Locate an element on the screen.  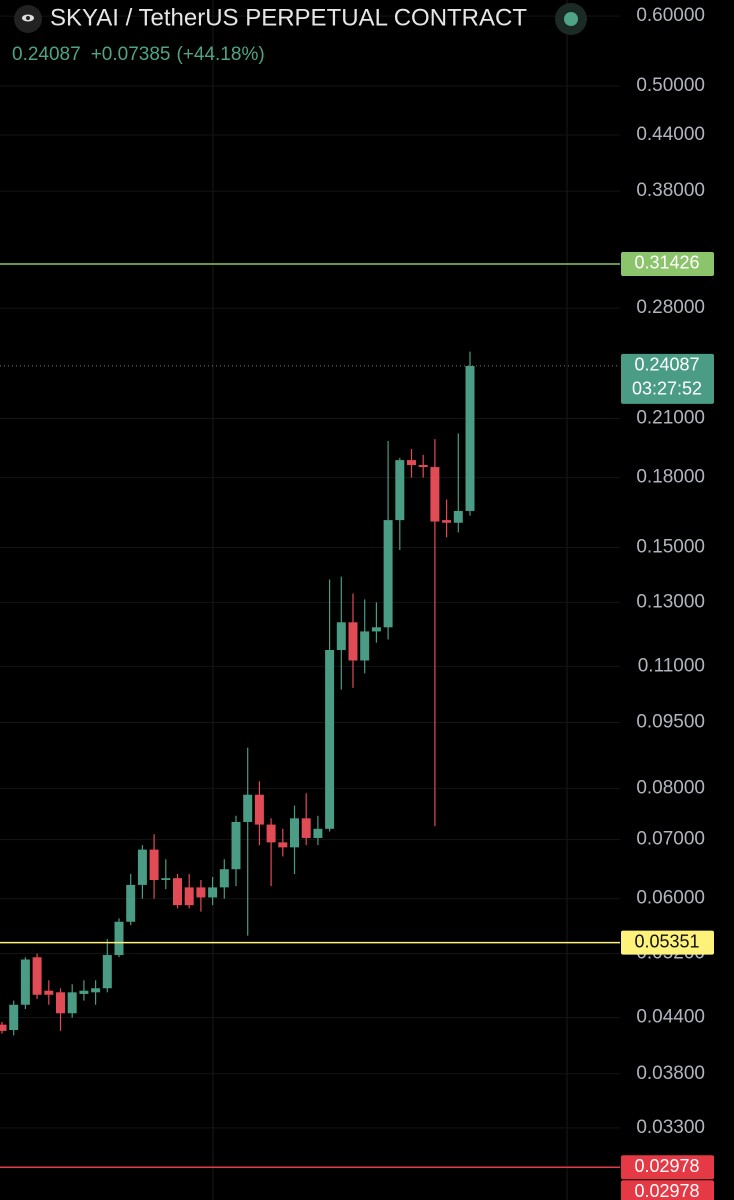
change: +0.07385 is located at coordinates (131, 54).